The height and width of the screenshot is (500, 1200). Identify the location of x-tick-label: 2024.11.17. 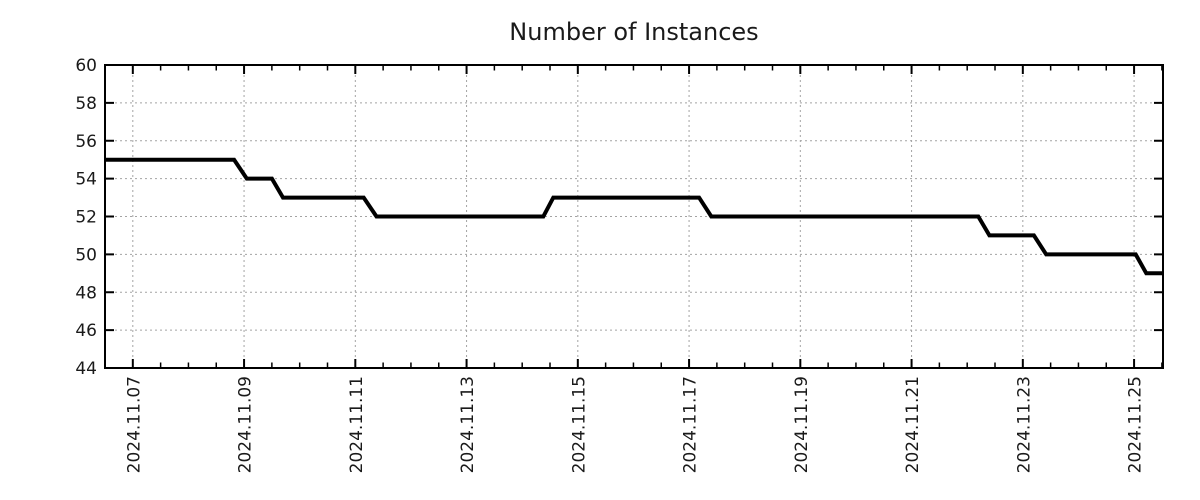
(691, 424).